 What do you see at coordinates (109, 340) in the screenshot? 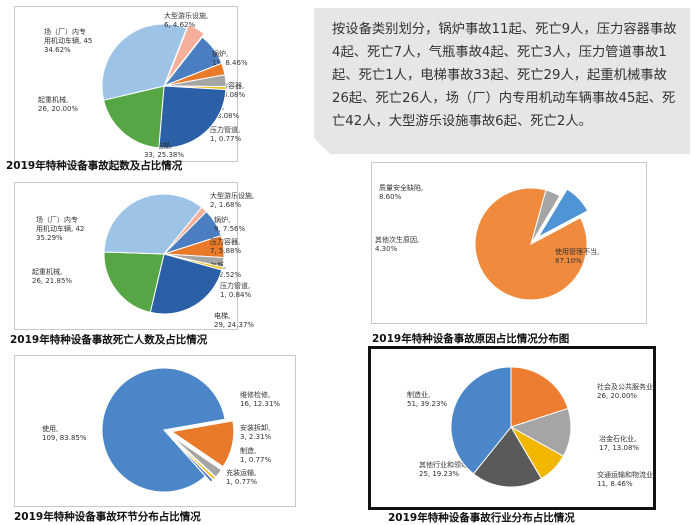
I see `chart-title-deaths: 2019年特种设备事故死亡人数及占比情况` at bounding box center [109, 340].